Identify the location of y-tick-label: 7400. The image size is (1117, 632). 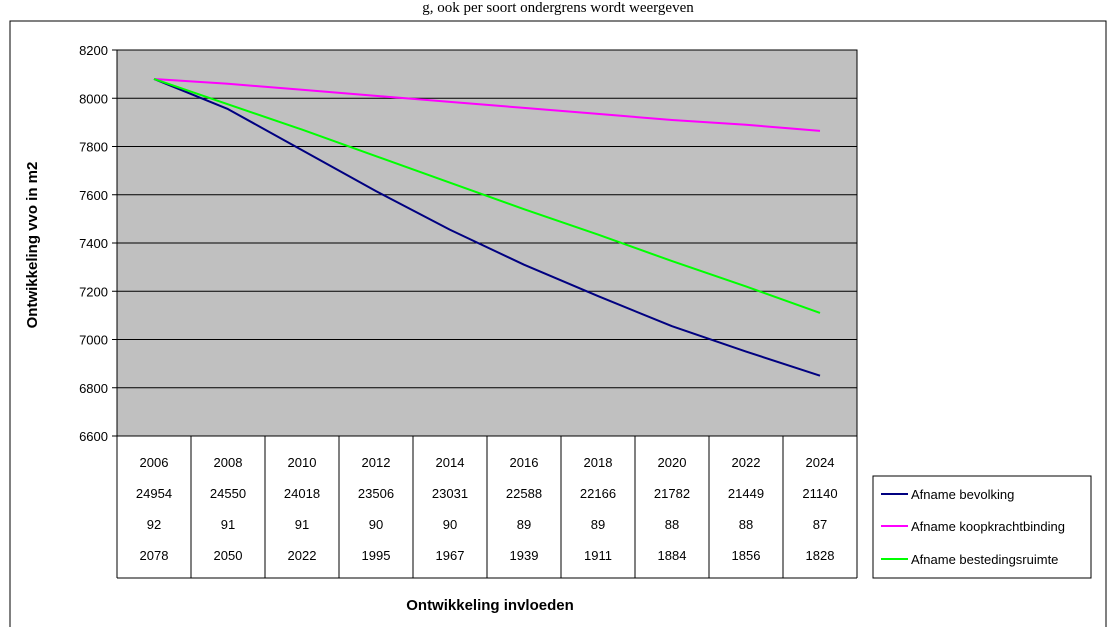
(93, 243).